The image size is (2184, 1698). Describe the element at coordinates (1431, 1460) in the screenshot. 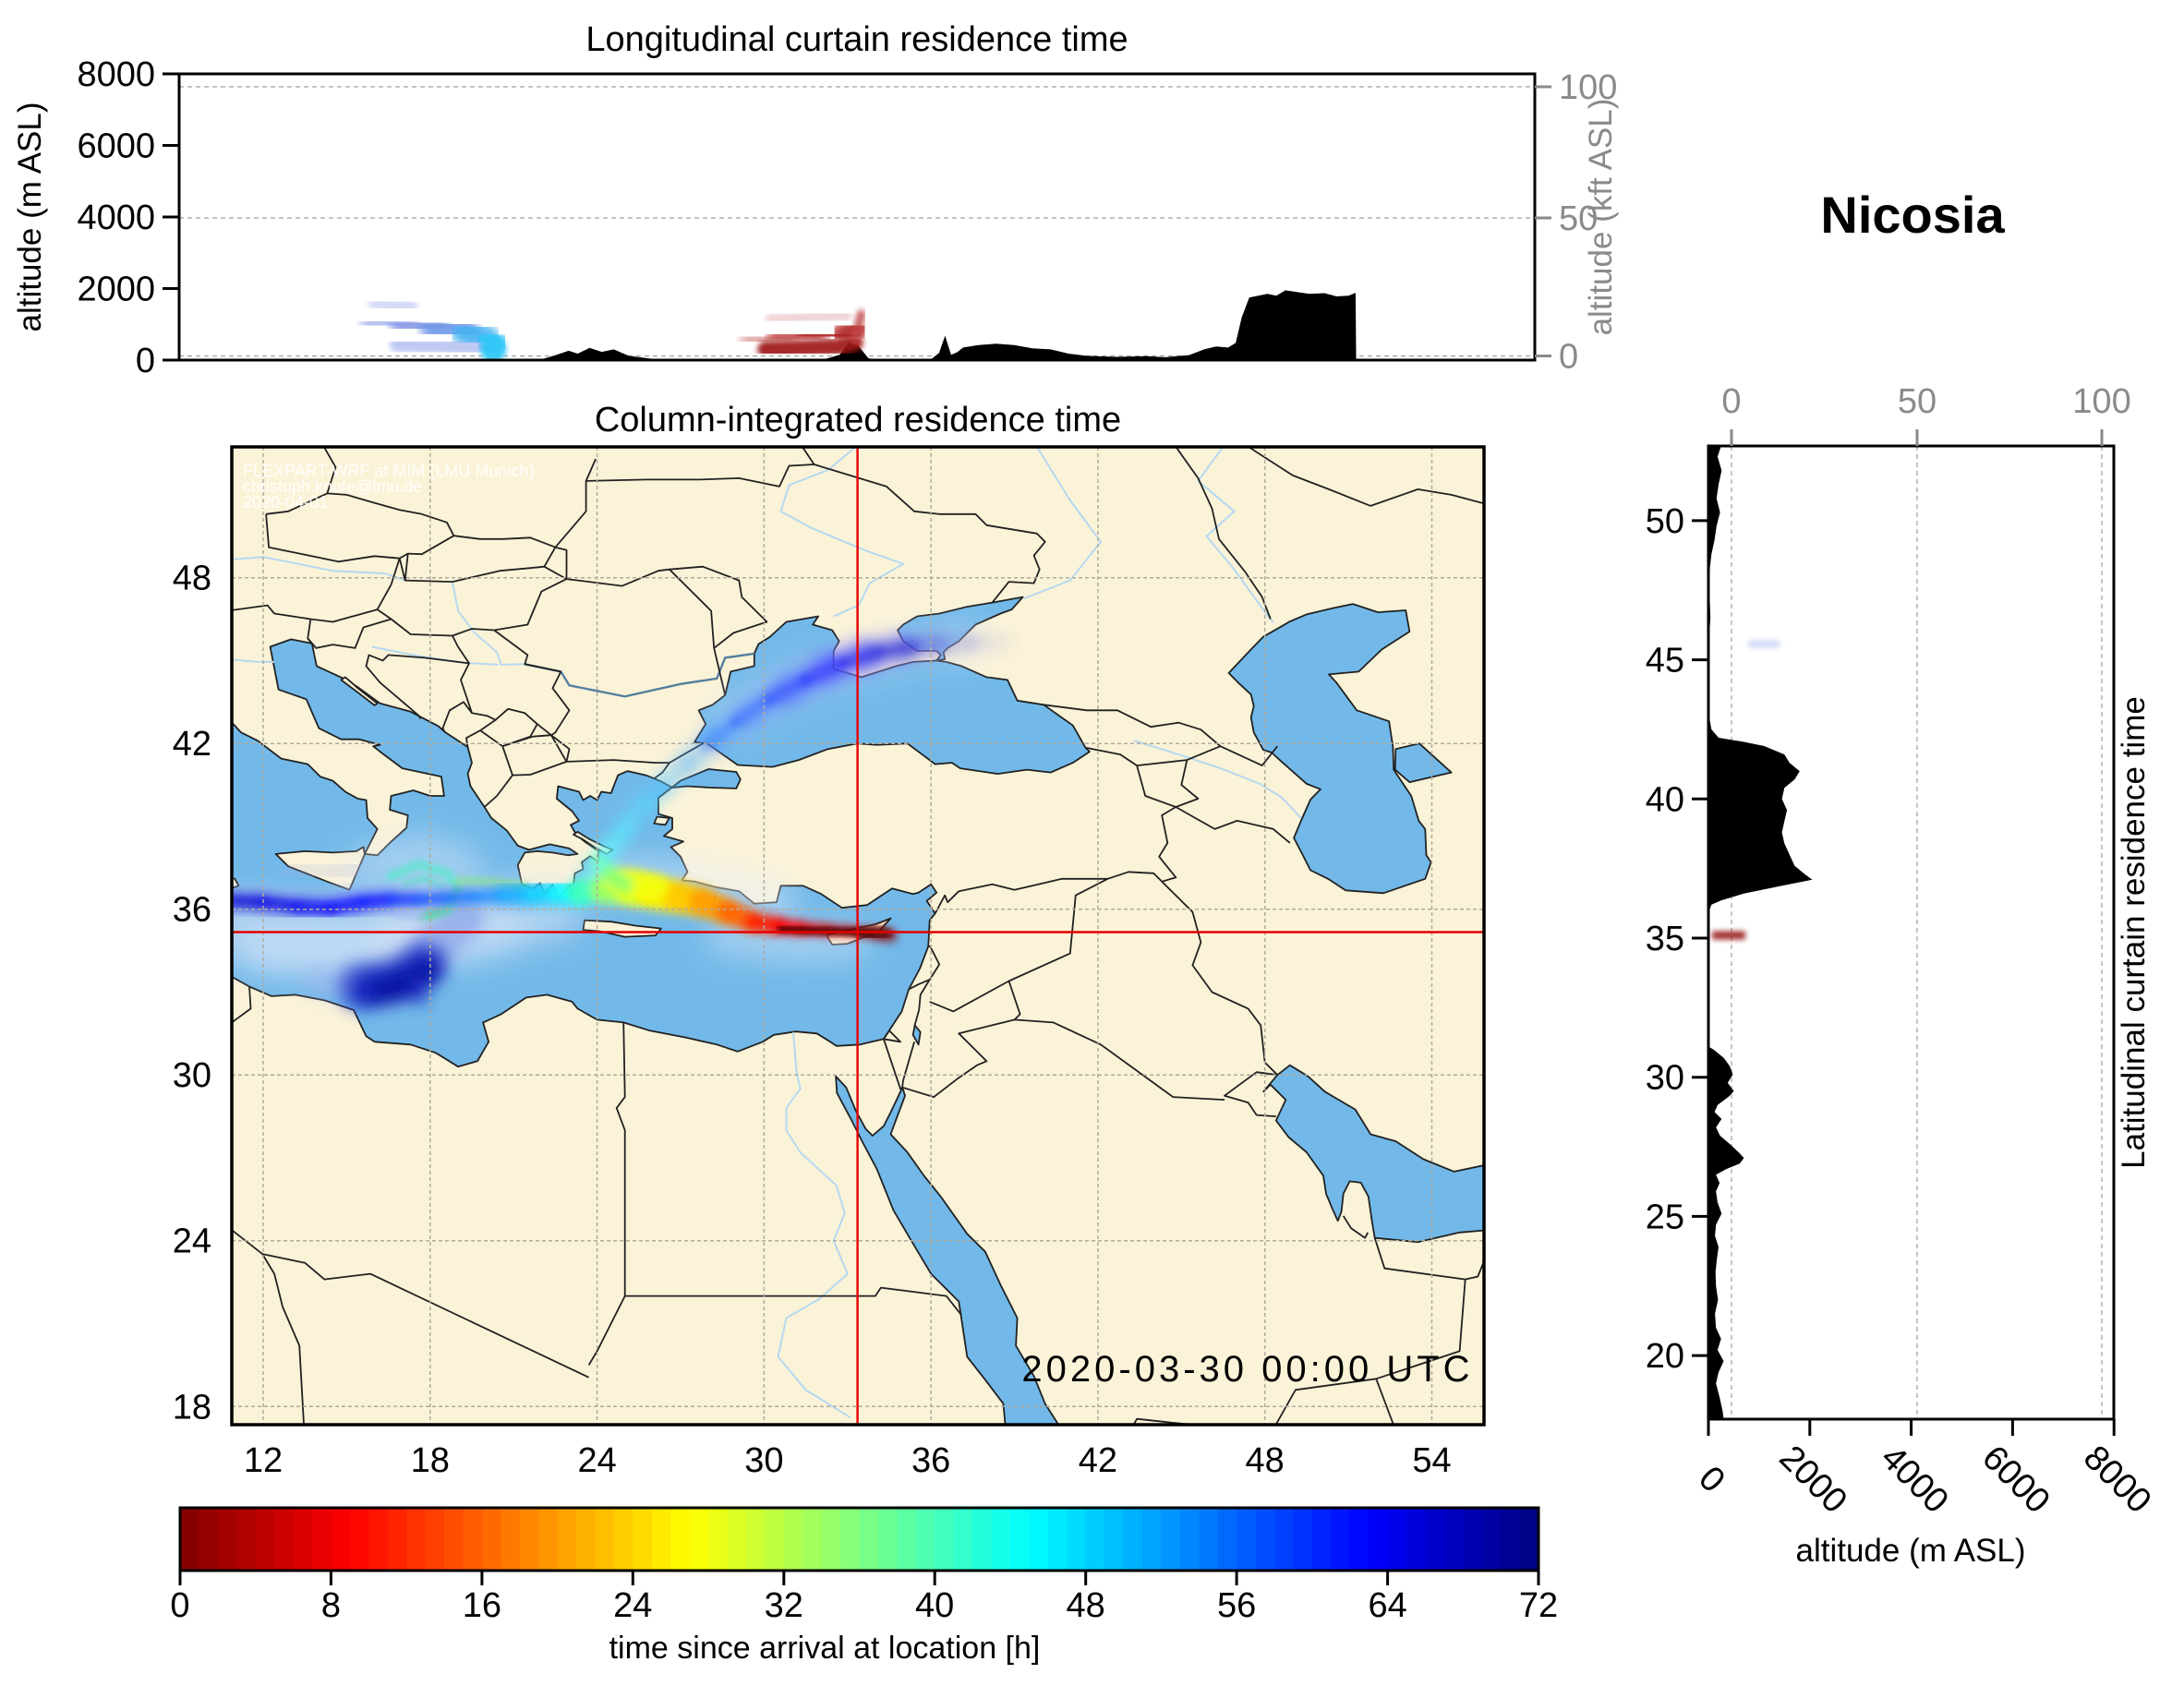

I see `svg-text: 54` at that location.